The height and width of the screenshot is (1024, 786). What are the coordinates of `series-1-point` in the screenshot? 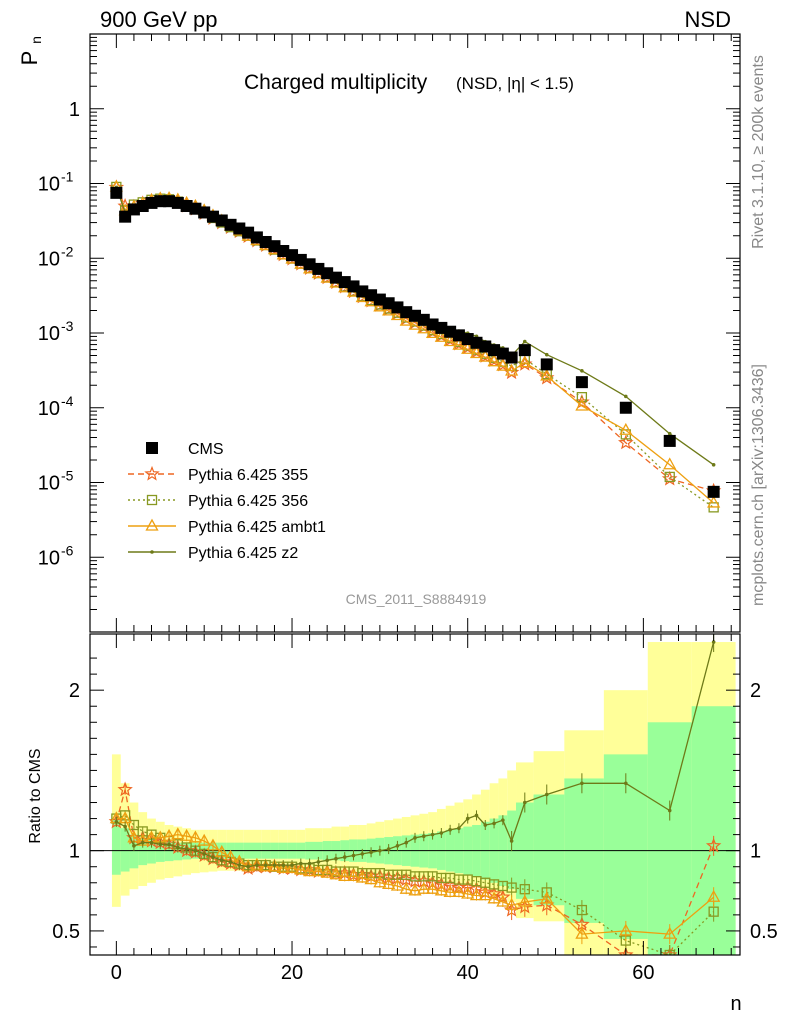 It's located at (626, 442).